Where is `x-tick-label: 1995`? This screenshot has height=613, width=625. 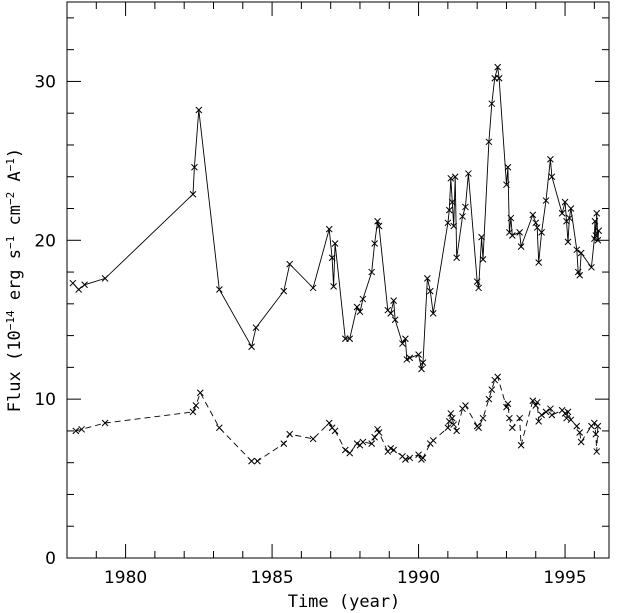
x-tick-label: 1995 is located at coordinates (564, 578).